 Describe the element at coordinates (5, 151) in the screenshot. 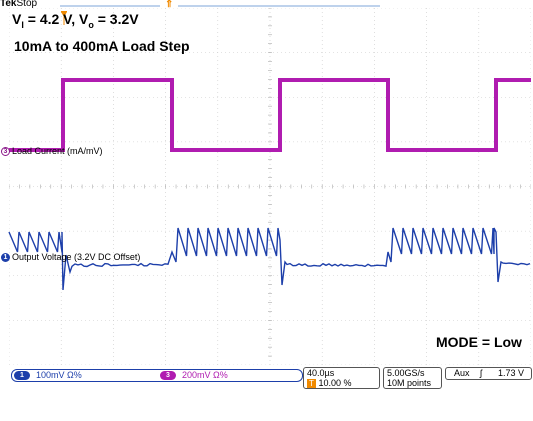

I see `ch3-ground-marker: 3` at that location.